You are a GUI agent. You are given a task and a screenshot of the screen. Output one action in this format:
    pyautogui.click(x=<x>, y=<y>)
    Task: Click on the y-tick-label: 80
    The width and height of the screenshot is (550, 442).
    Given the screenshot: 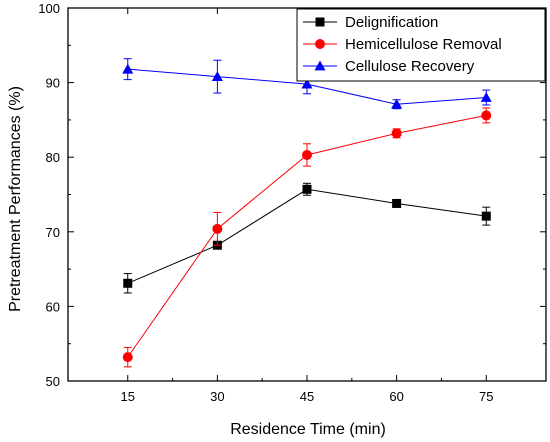 What is the action you would take?
    pyautogui.click(x=53, y=157)
    